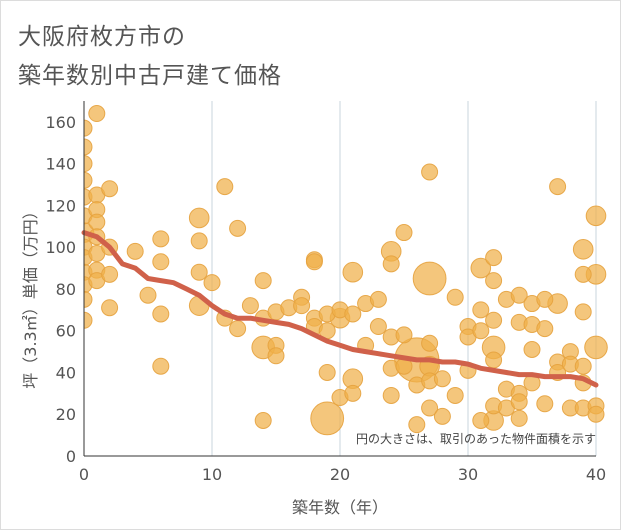 This screenshot has height=530, width=621. What do you see at coordinates (468, 474) in the screenshot?
I see `x-tick-label: 30` at bounding box center [468, 474].